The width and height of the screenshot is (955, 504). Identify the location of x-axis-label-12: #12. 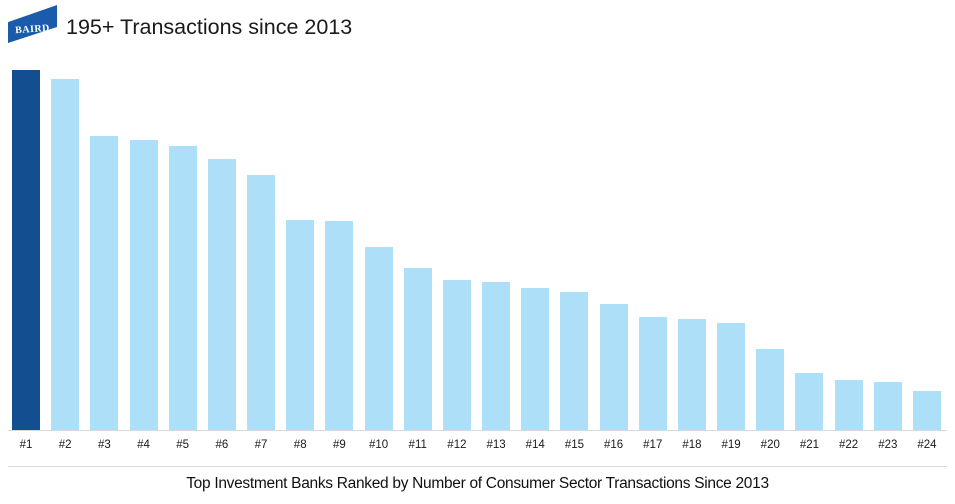
(457, 445).